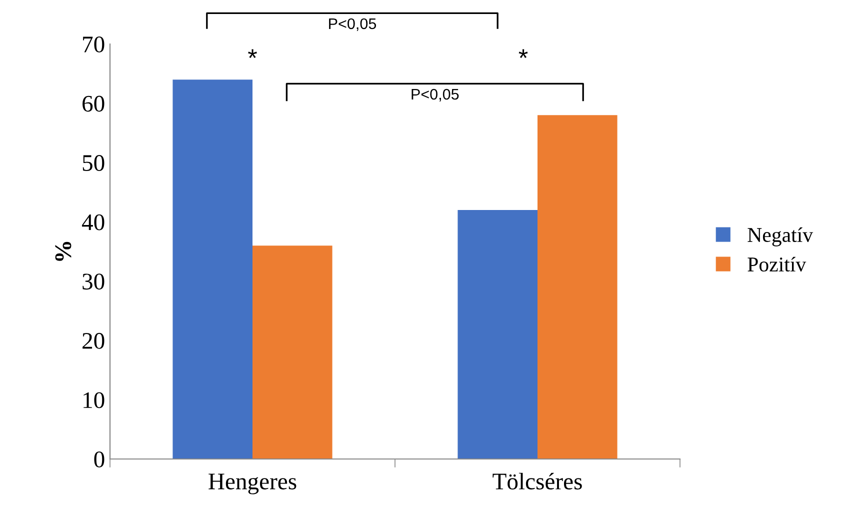  What do you see at coordinates (93, 222) in the screenshot?
I see `y-tick-label: 40` at bounding box center [93, 222].